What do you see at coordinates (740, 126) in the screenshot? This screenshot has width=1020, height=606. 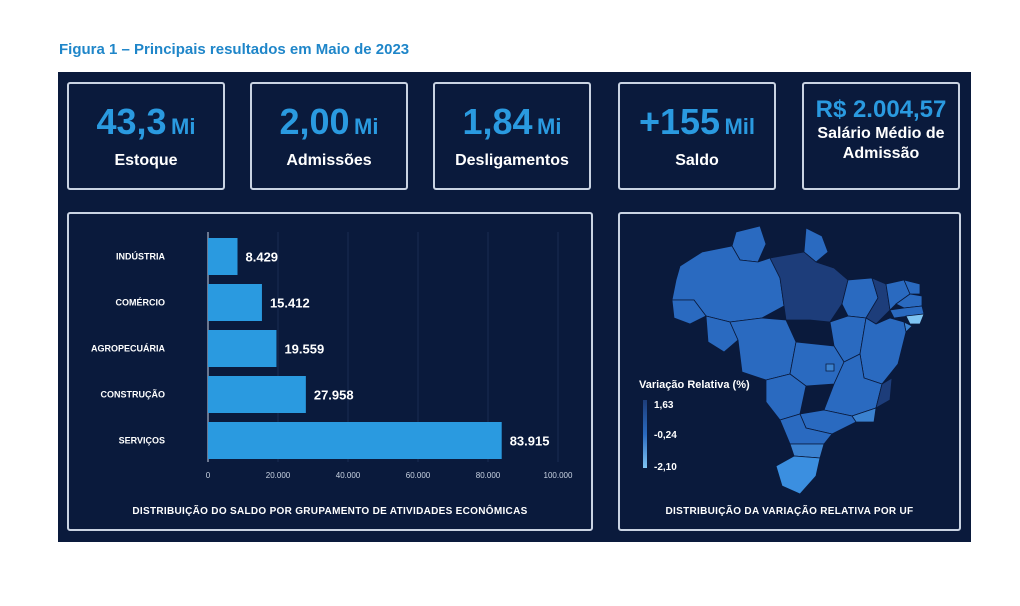 I see `kpi-unit: Mil` at bounding box center [740, 126].